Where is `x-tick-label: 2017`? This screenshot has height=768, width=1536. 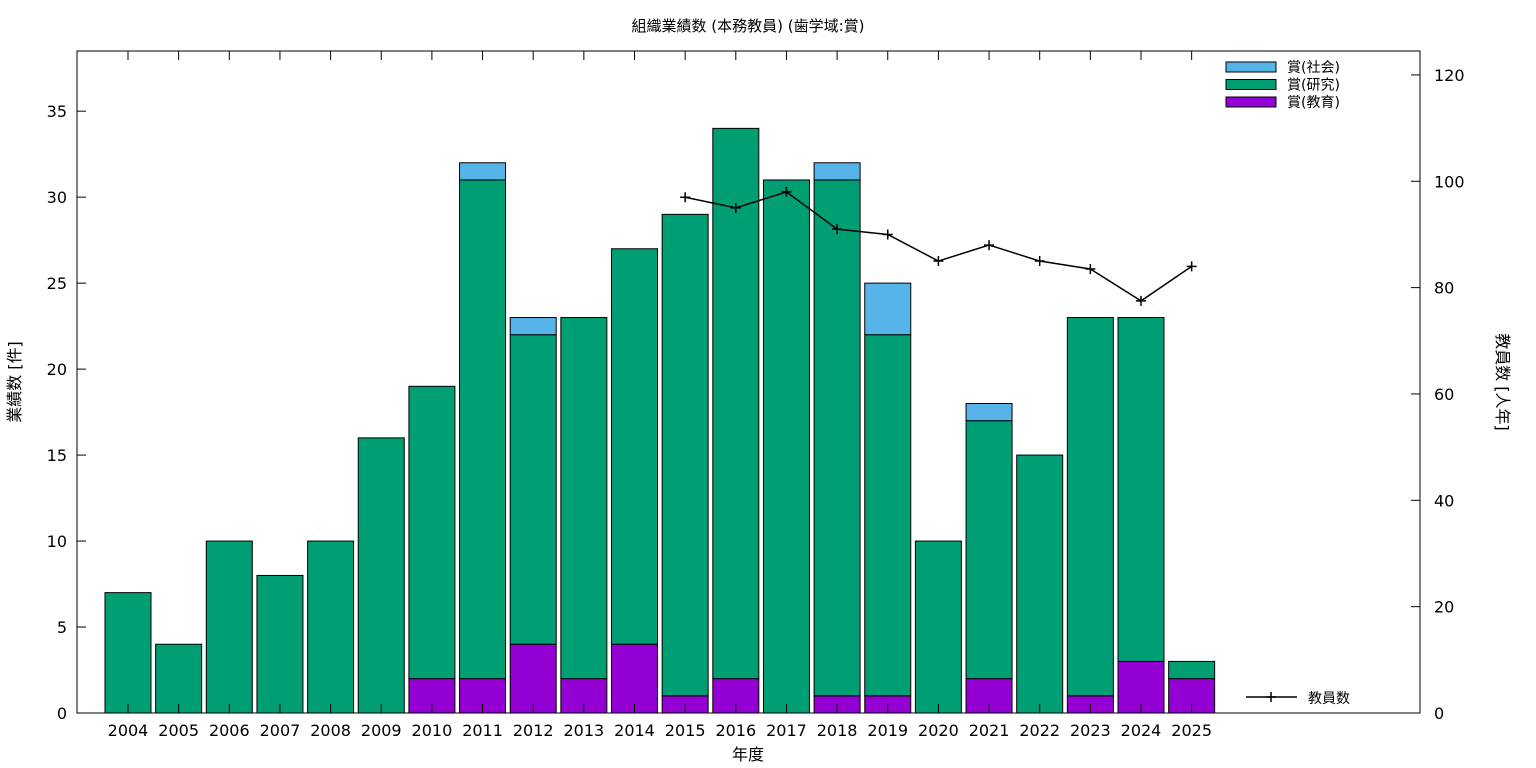
x-tick-label: 2017 is located at coordinates (786, 730).